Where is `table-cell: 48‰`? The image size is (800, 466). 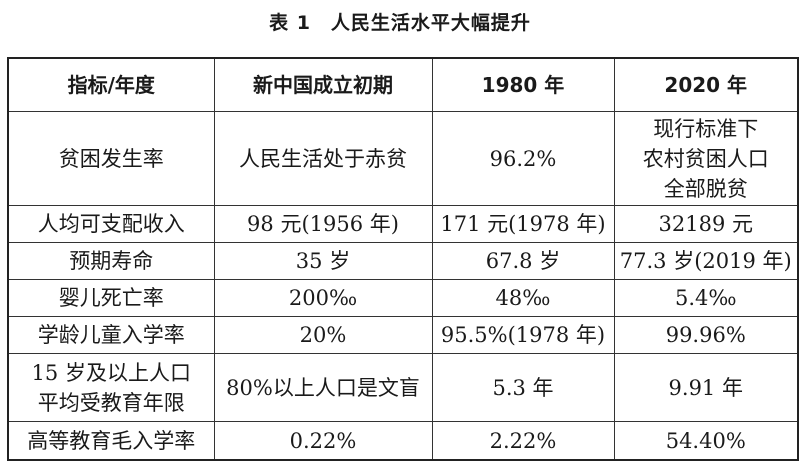 table-cell: 48‰ is located at coordinates (523, 298).